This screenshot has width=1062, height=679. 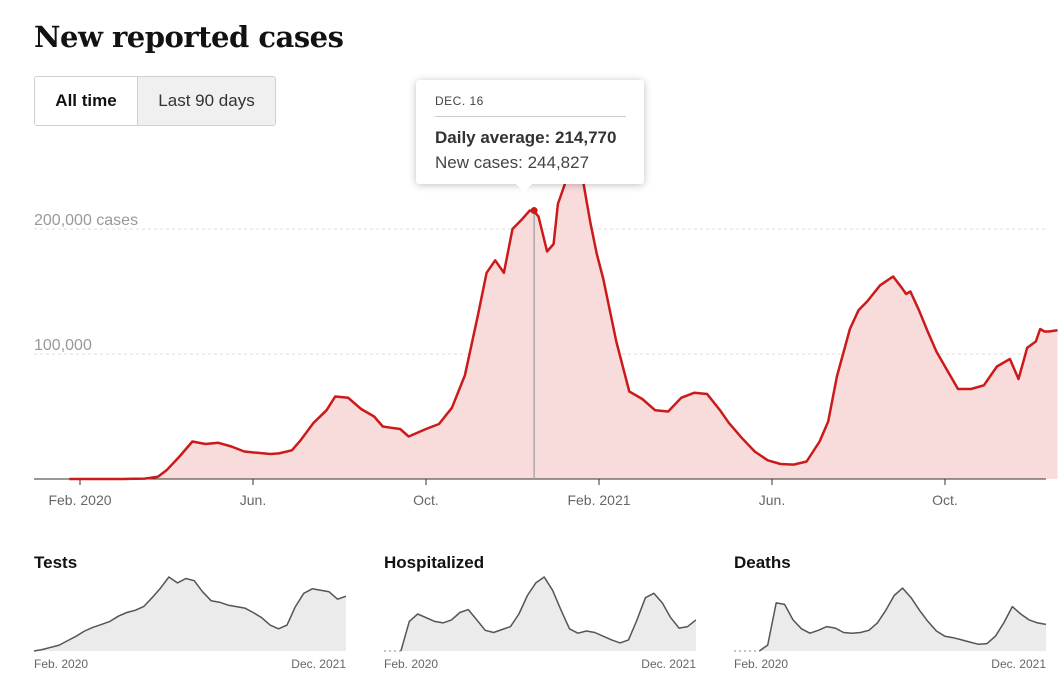 I want to click on tests-end-label: Dec. 2021, so click(x=318, y=664).